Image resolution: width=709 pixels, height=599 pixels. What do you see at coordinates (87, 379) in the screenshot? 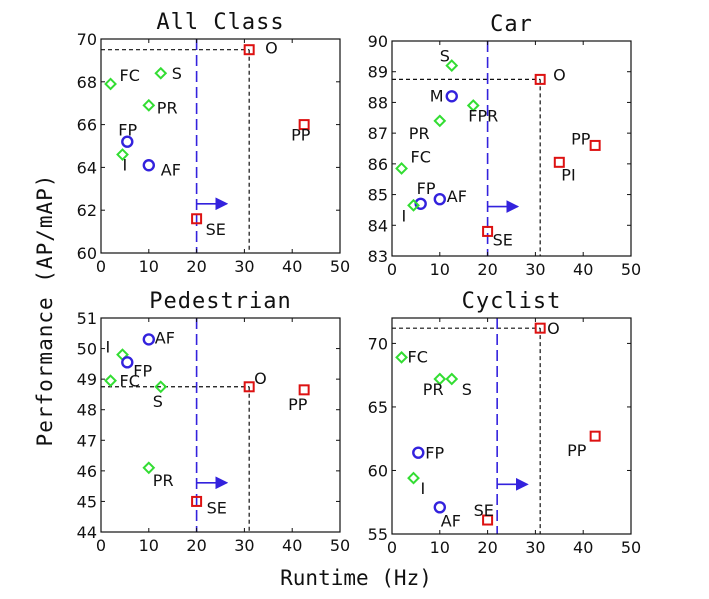
I see `y-tick-label: 49` at bounding box center [87, 379].